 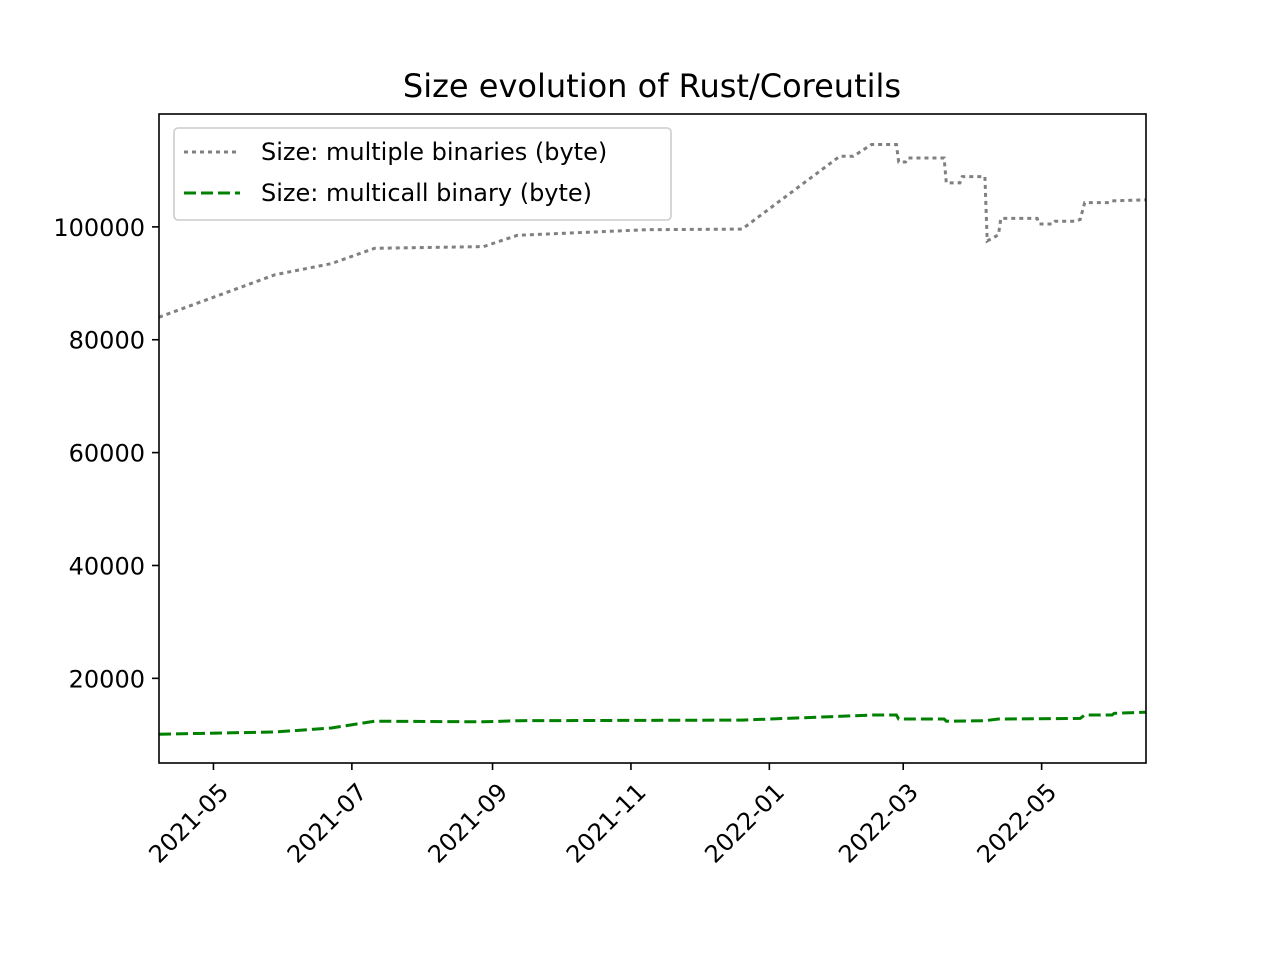 I want to click on y-tick-label: 60000, so click(x=107, y=454).